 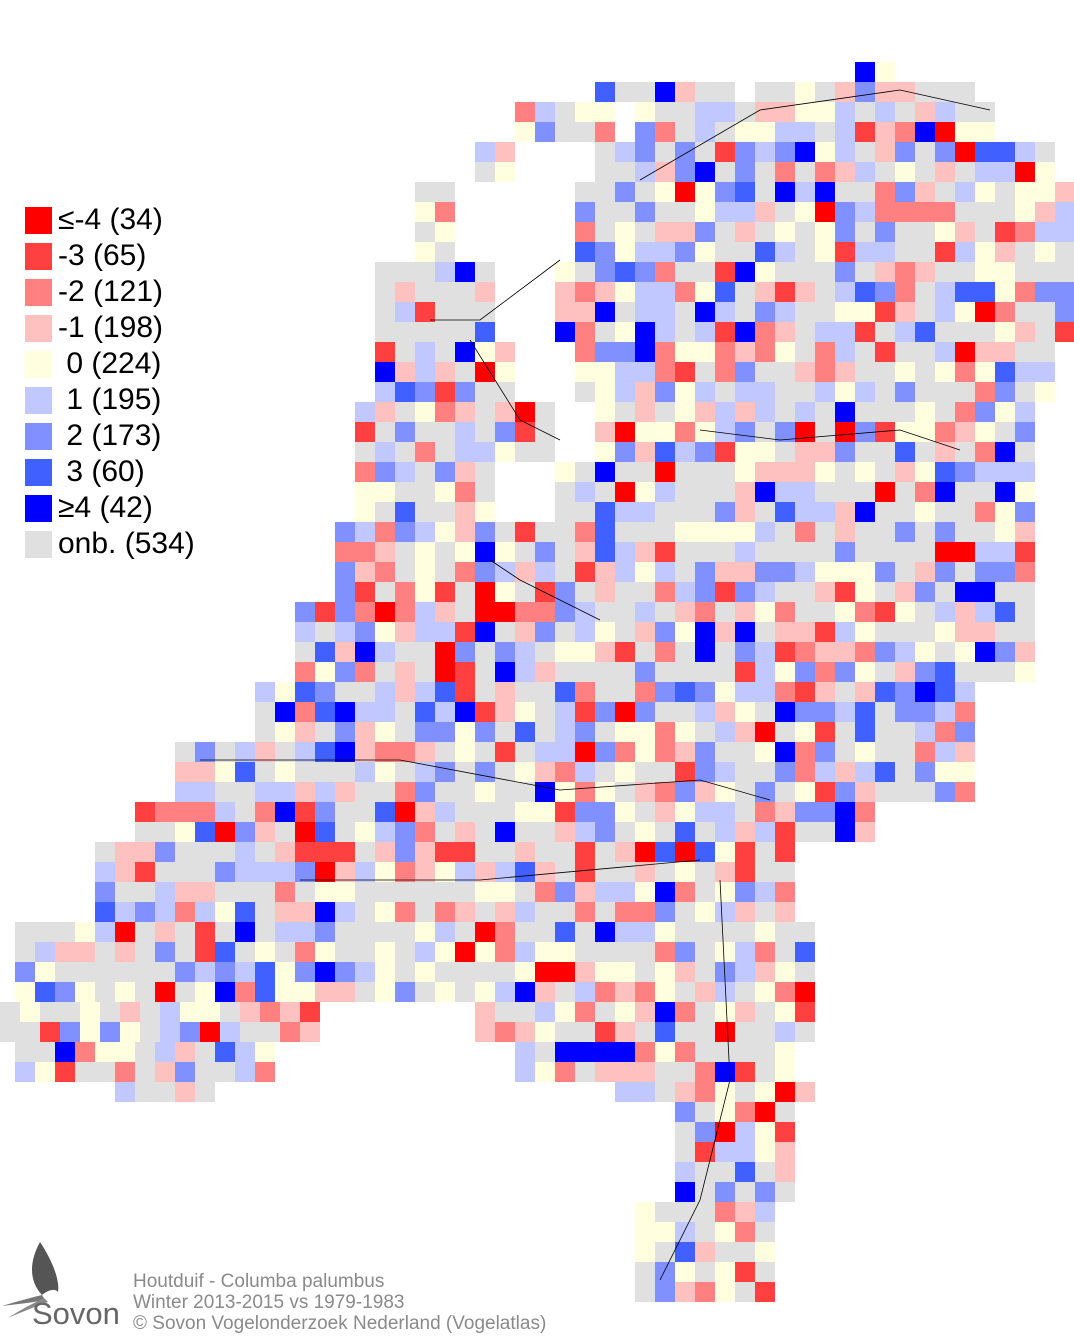 I want to click on legend-label: ≥4 (42), so click(x=105, y=507).